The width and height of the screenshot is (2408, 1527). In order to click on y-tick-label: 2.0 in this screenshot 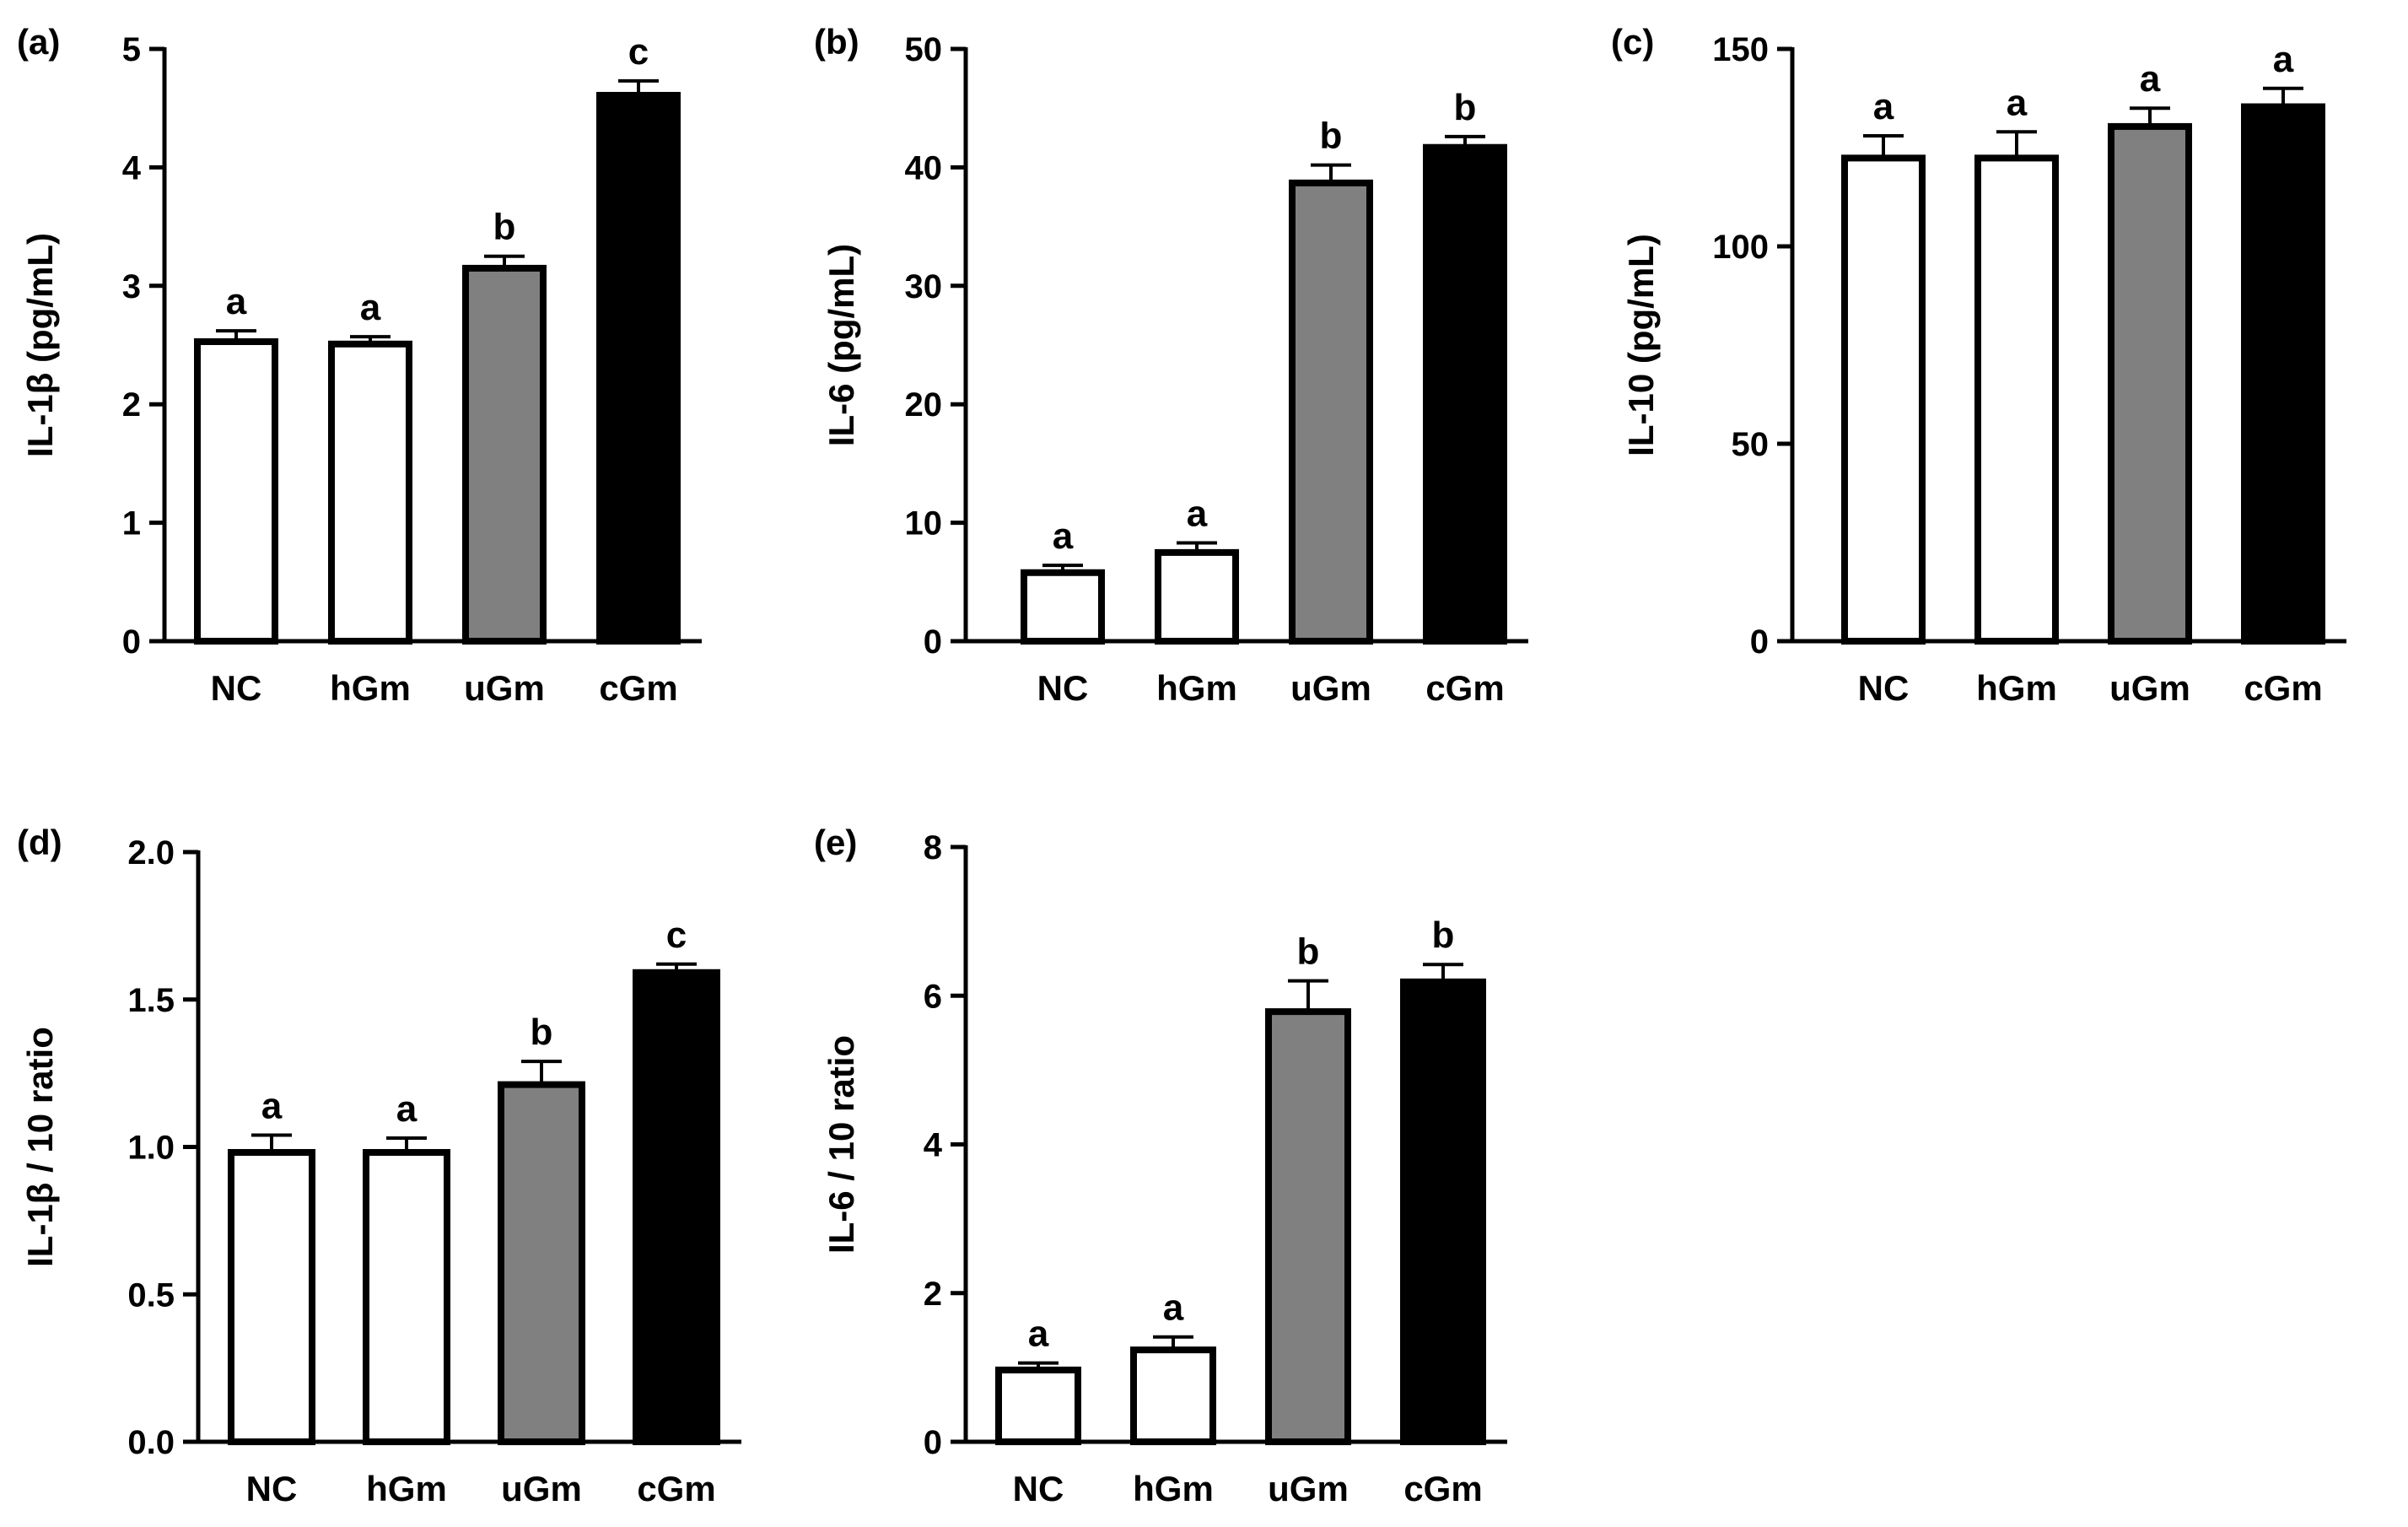, I will do `click(151, 852)`.